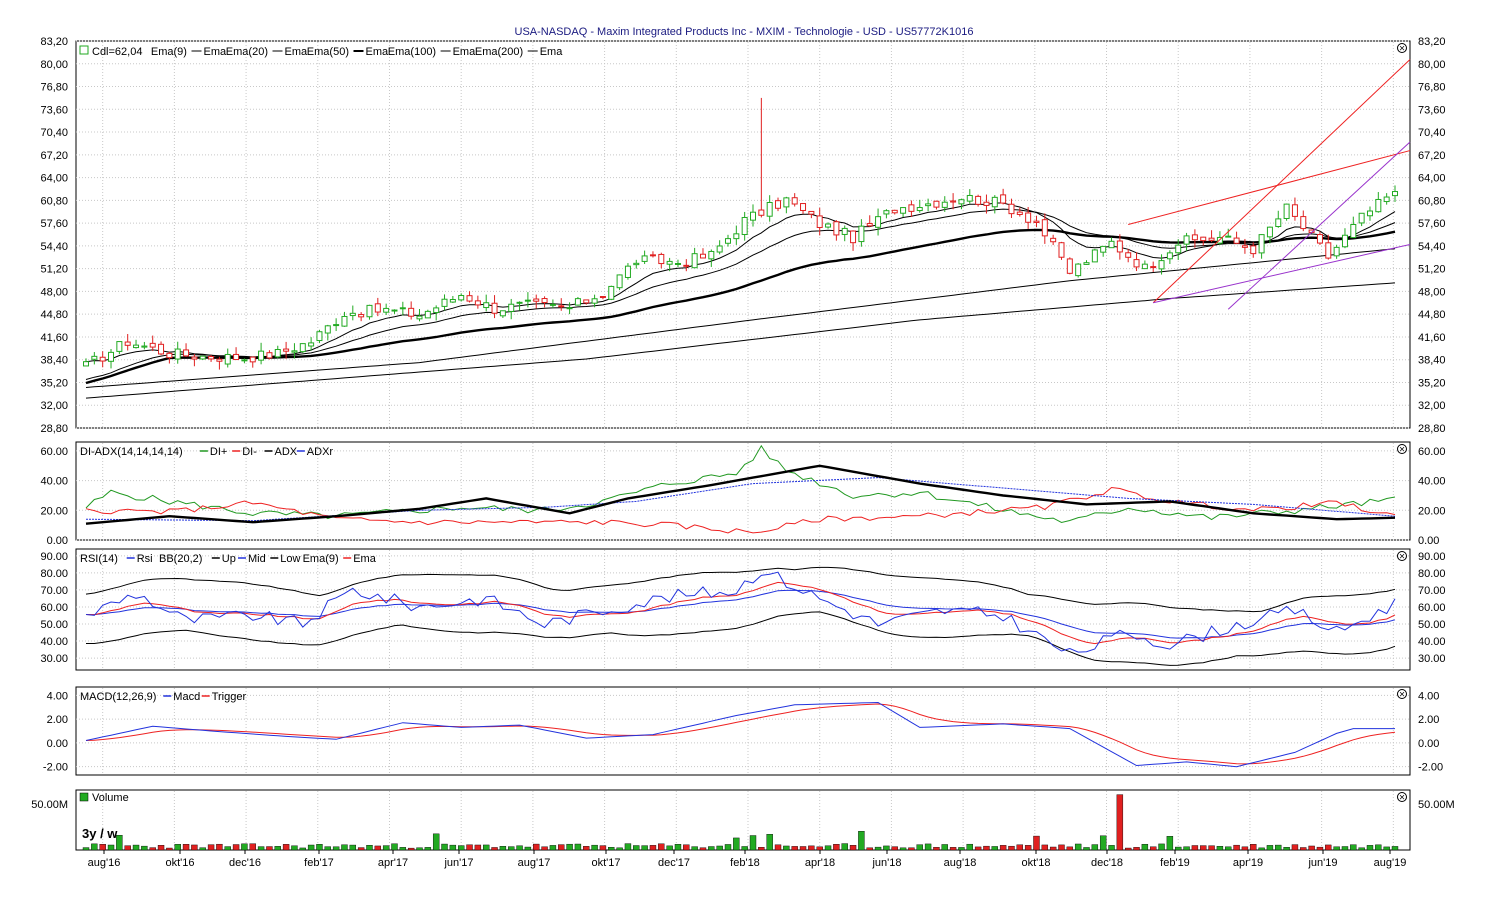 Image resolution: width=1488 pixels, height=897 pixels. What do you see at coordinates (54, 383) in the screenshot?
I see `price-ytick-left: 35,20` at bounding box center [54, 383].